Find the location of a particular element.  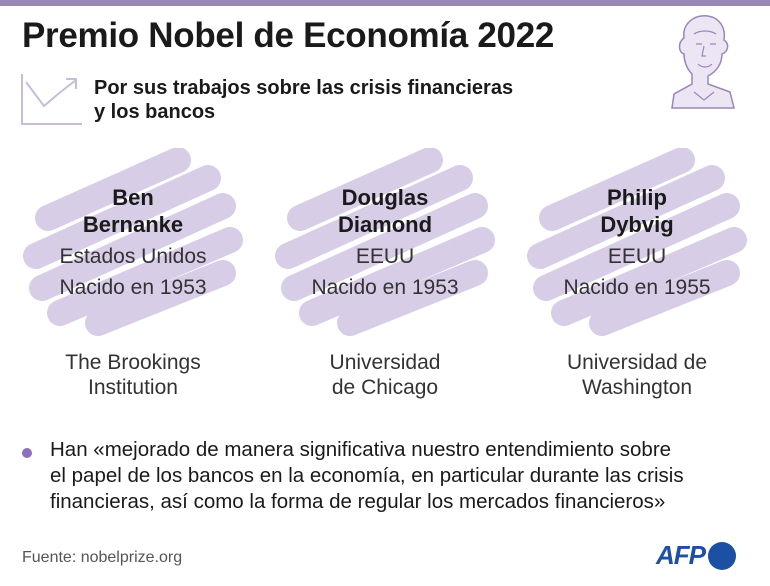

laureate-card-dybvig: Philip Dybvig EEUU Nacido en 1955 is located at coordinates (637, 243).